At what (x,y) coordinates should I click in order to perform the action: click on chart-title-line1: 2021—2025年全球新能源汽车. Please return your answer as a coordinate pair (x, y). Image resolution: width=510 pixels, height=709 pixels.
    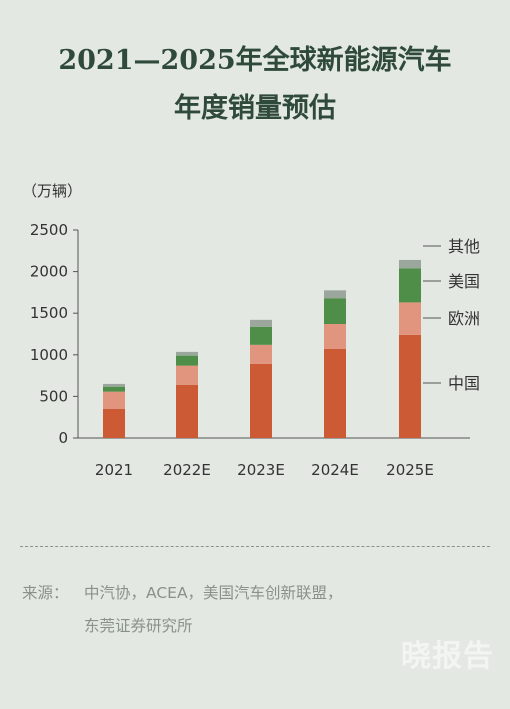
    Looking at the image, I should click on (255, 60).